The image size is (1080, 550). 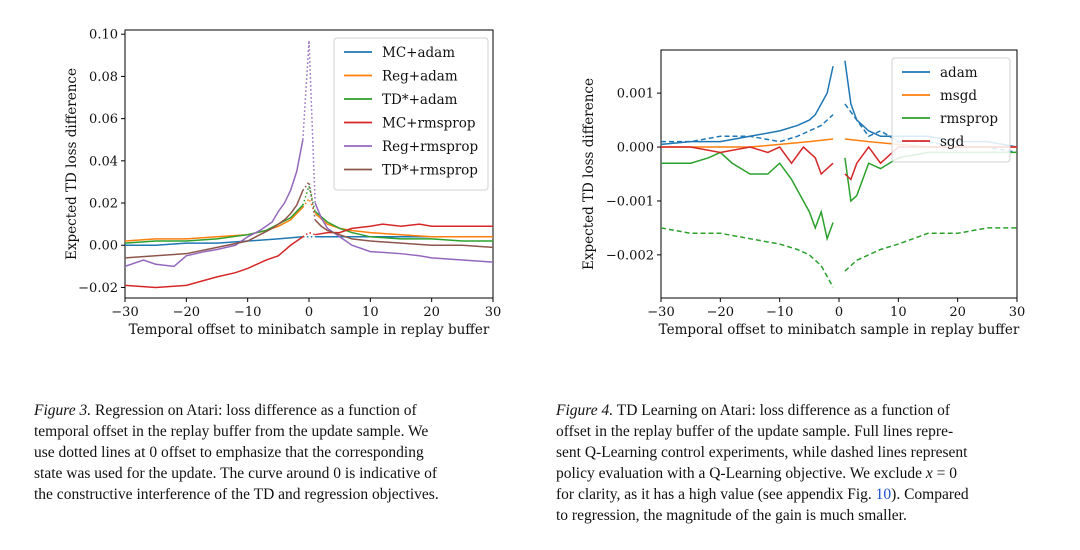 I want to click on y-tick-label: 0.04, so click(x=103, y=161).